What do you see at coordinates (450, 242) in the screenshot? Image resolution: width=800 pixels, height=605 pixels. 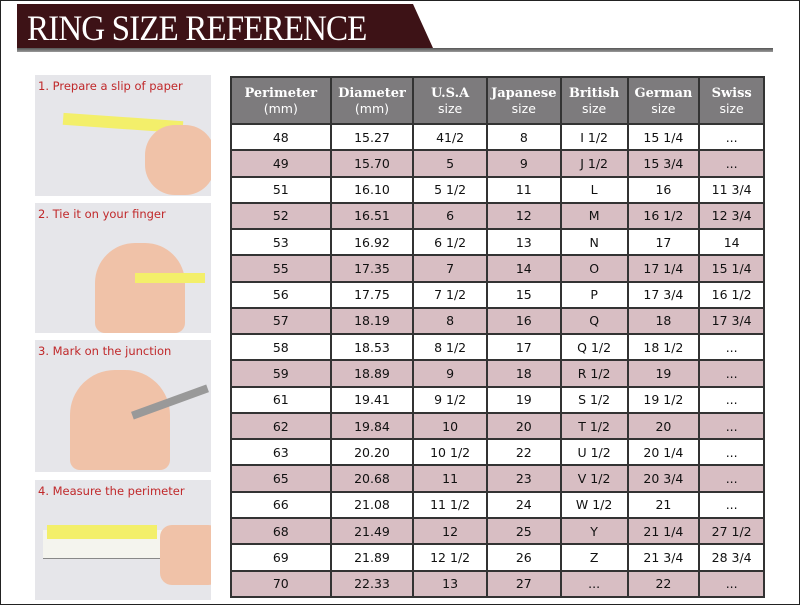 I see `cell-usa: 6 1/2` at bounding box center [450, 242].